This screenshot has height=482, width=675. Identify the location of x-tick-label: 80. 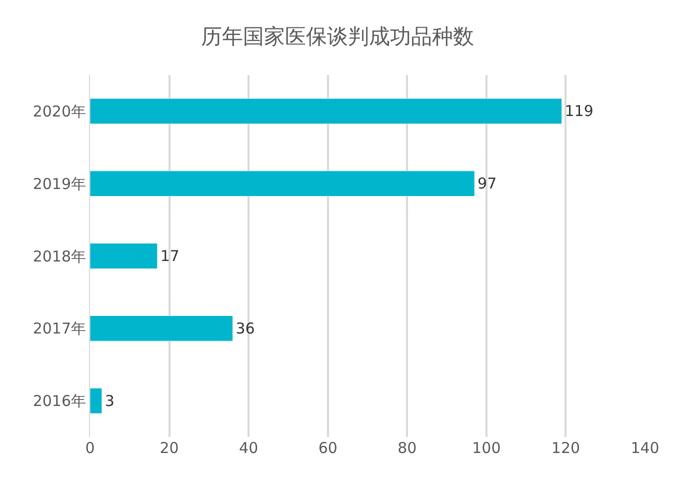
(407, 448).